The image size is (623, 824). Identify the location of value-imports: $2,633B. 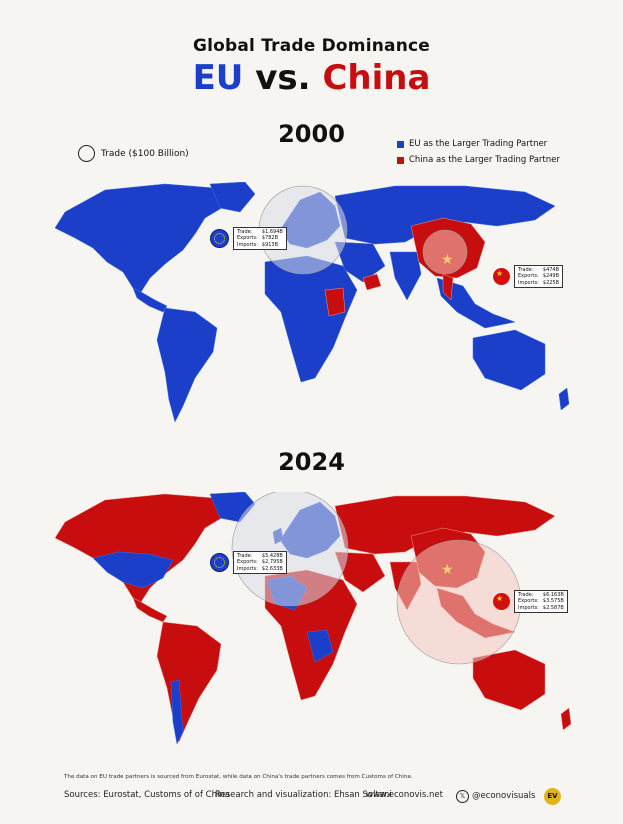
(272, 568).